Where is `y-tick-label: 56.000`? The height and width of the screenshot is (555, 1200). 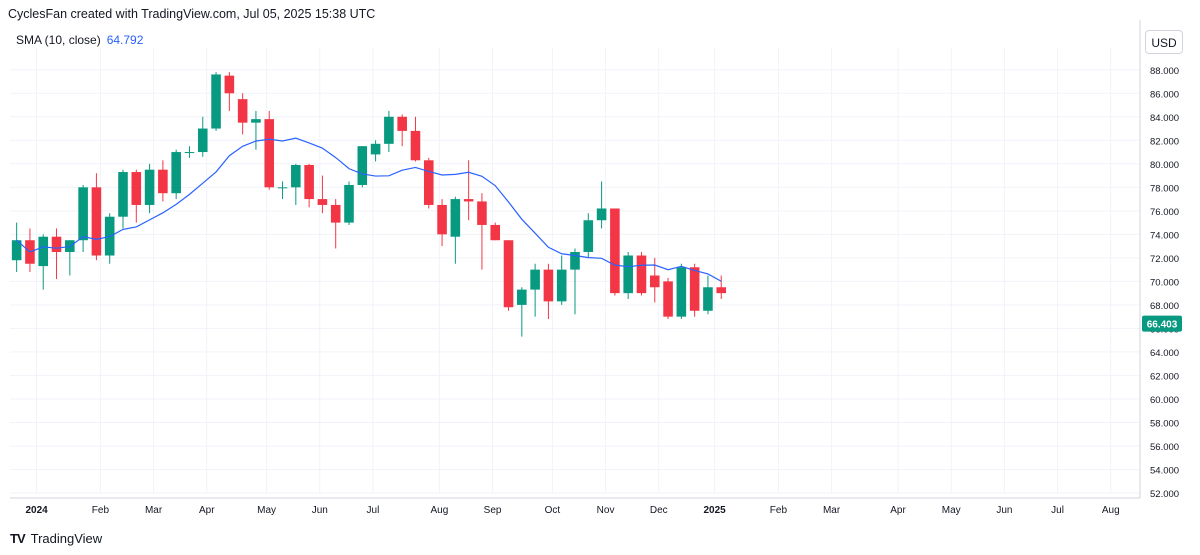 y-tick-label: 56.000 is located at coordinates (1164, 447).